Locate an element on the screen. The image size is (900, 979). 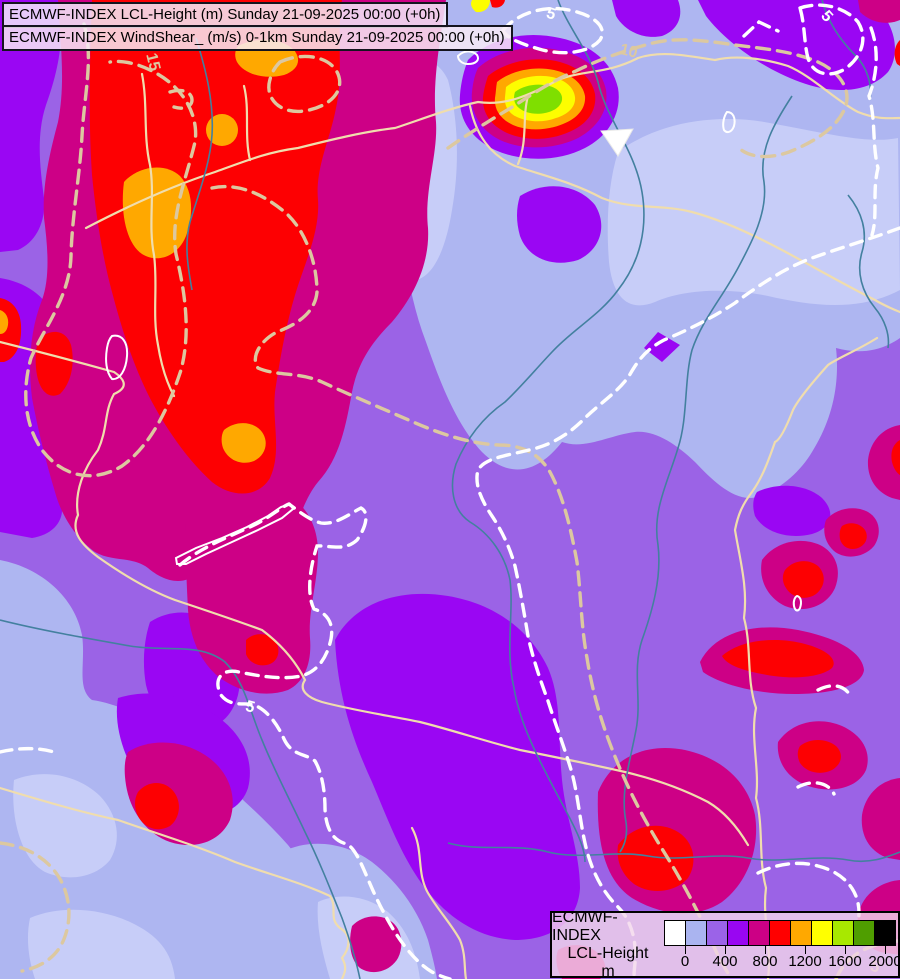
legend-tick-label: 1200 is located at coordinates (805, 961).